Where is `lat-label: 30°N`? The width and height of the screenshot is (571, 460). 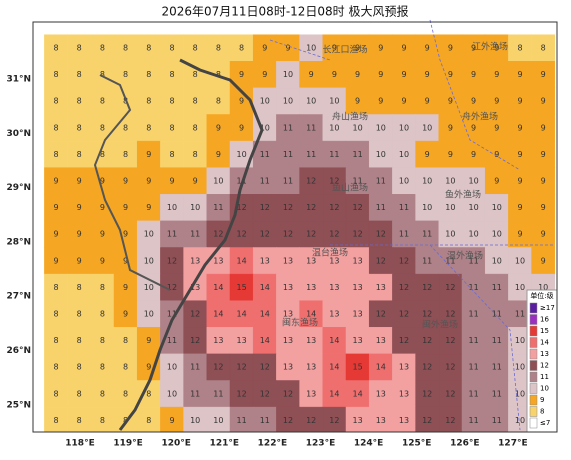 lat-label: 30°N is located at coordinates (18, 134).